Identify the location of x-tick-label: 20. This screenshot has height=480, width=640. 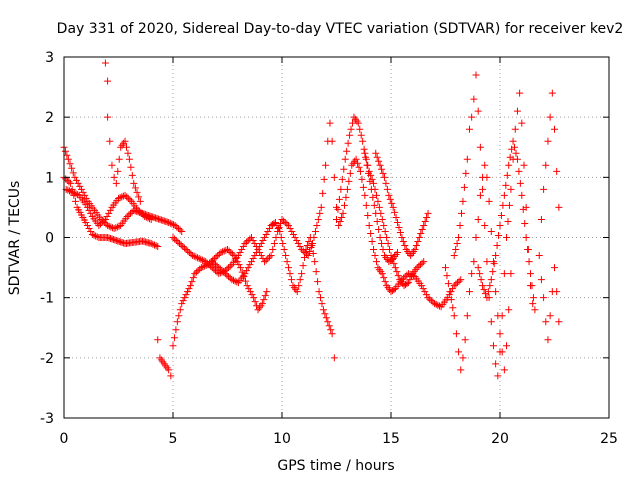
(500, 439).